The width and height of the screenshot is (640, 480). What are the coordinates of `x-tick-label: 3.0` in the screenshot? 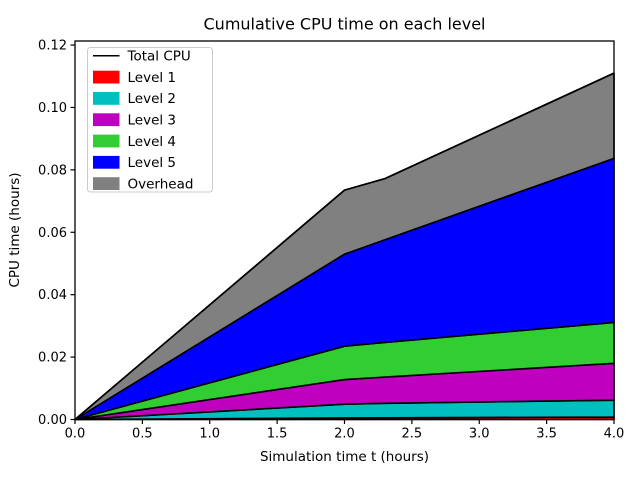 It's located at (479, 434).